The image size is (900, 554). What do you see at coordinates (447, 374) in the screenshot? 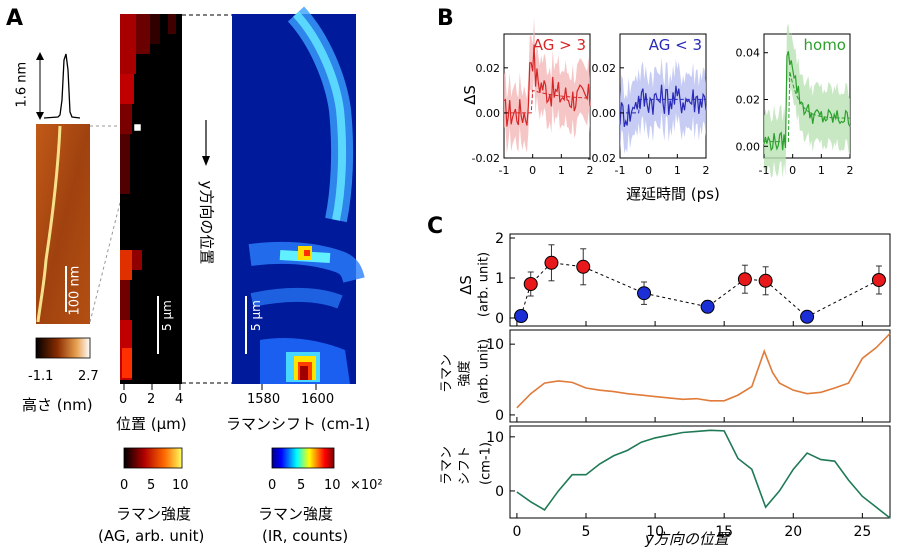
I see `panel-c-sub2-ylabel-1: ラマン` at bounding box center [447, 374].